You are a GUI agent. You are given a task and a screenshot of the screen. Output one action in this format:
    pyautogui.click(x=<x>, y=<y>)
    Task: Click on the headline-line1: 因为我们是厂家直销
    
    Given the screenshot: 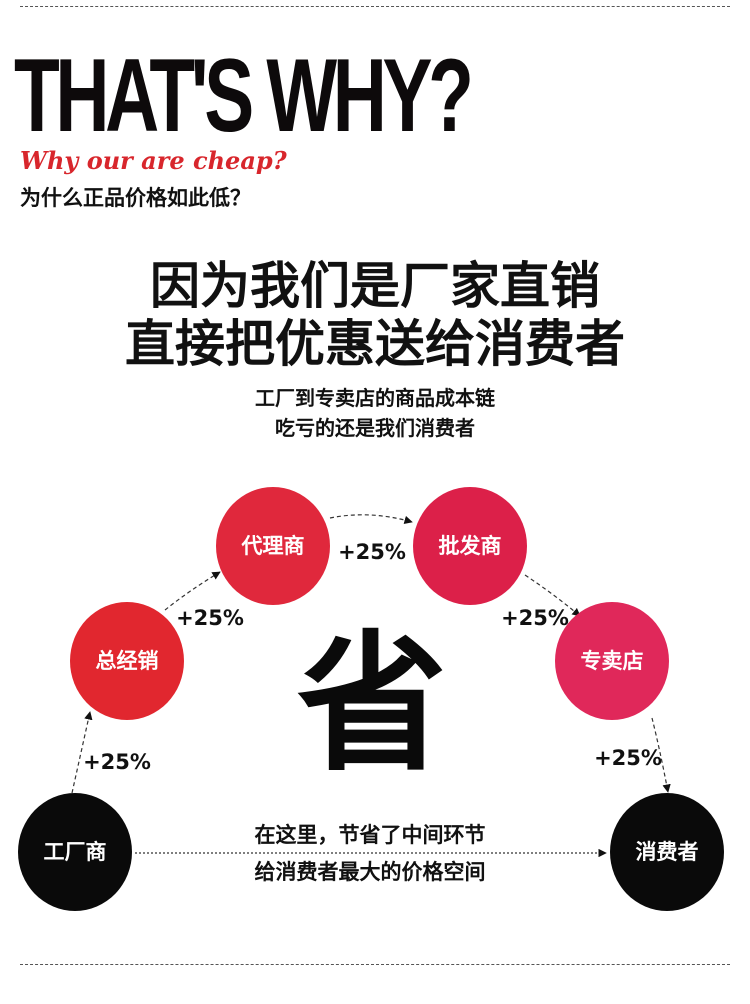 What is the action you would take?
    pyautogui.click(x=375, y=286)
    